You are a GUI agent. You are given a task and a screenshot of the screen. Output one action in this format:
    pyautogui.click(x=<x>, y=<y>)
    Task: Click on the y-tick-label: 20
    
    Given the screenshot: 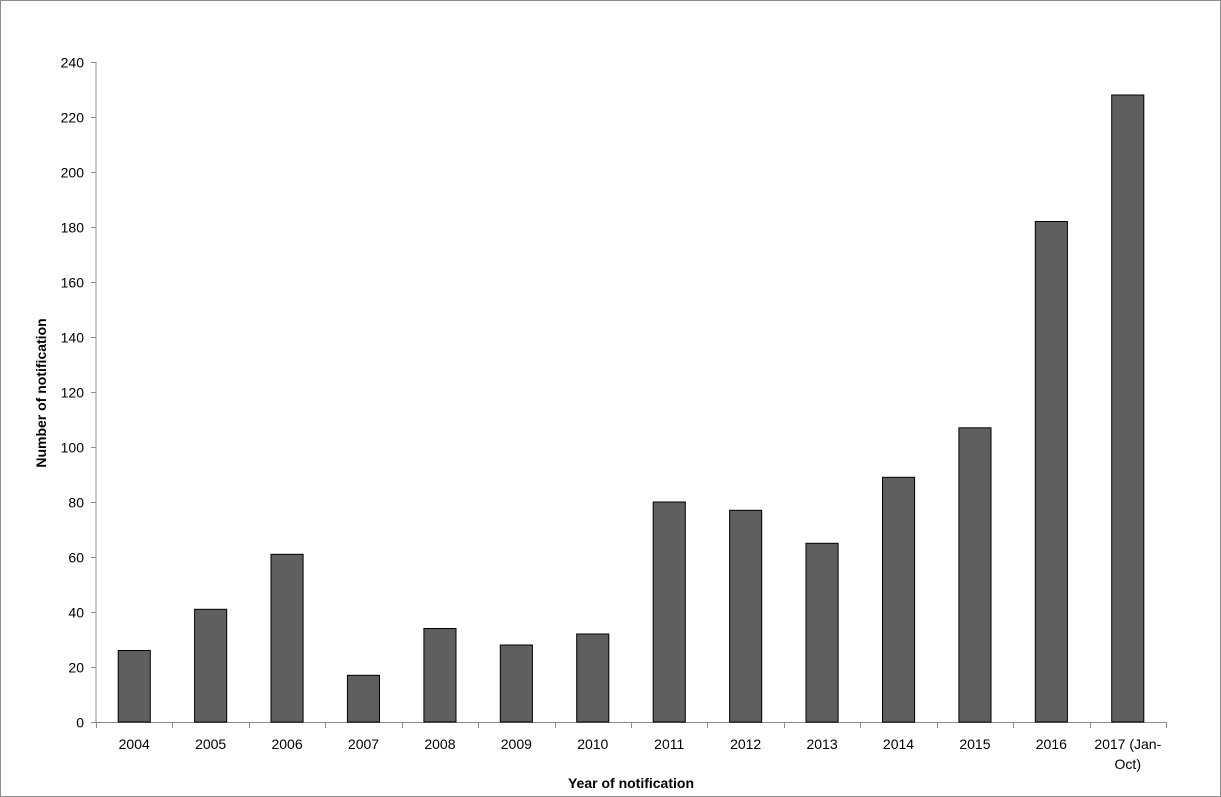 What is the action you would take?
    pyautogui.click(x=76, y=668)
    